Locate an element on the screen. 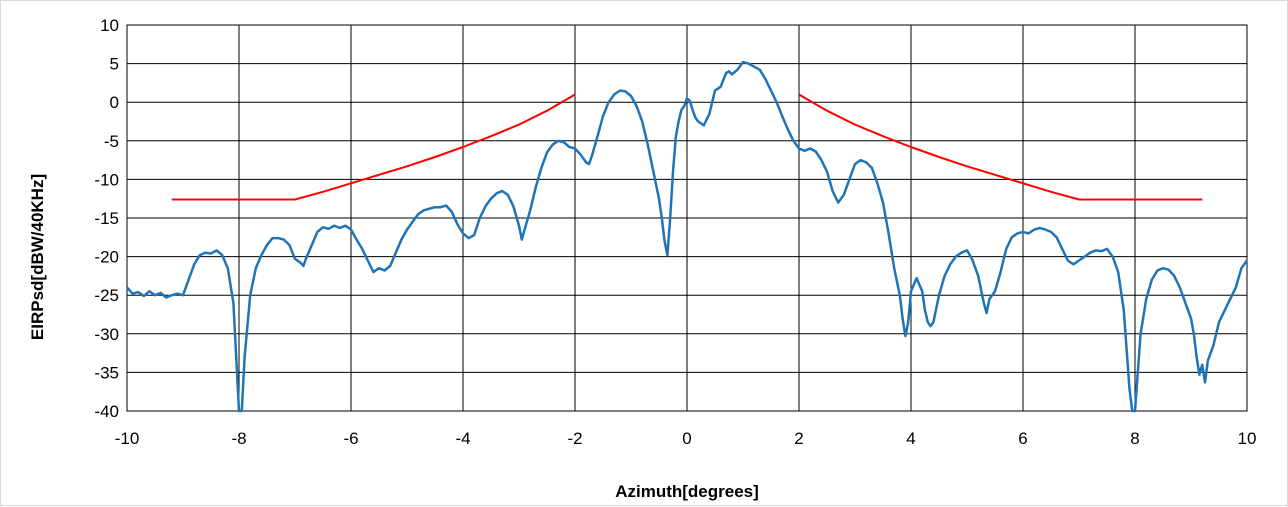 The width and height of the screenshot is (1288, 507). x-tick-label: -6 is located at coordinates (350, 438).